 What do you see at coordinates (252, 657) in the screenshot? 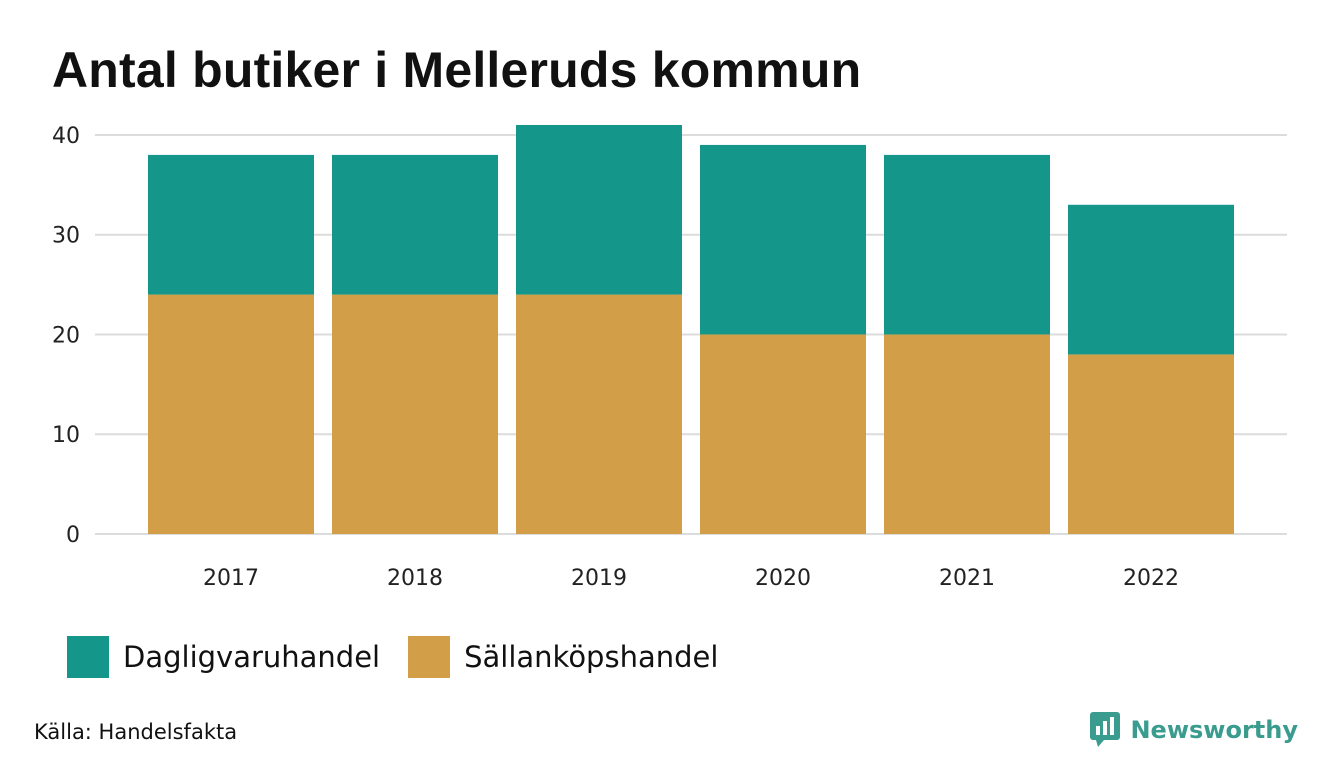
I see `legend-label-dagligvaruhandel: Dagligvaruhandel` at bounding box center [252, 657].